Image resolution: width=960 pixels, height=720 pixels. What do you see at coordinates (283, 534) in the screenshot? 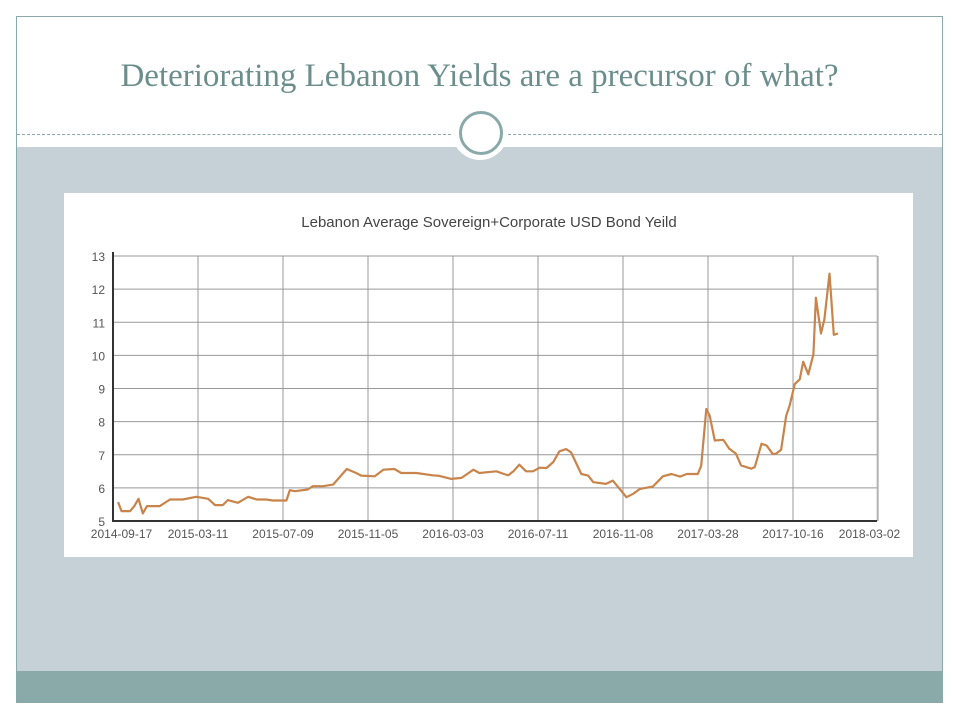
I see `x-tick-label: 2015-07-09` at bounding box center [283, 534].